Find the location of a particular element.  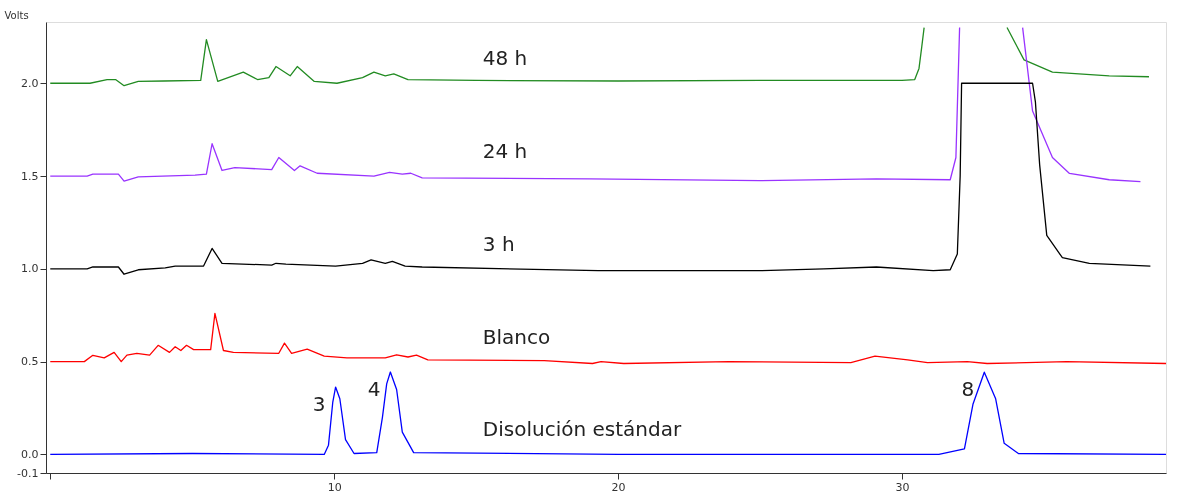

y-tick-label: 1.0 is located at coordinates (30, 269).